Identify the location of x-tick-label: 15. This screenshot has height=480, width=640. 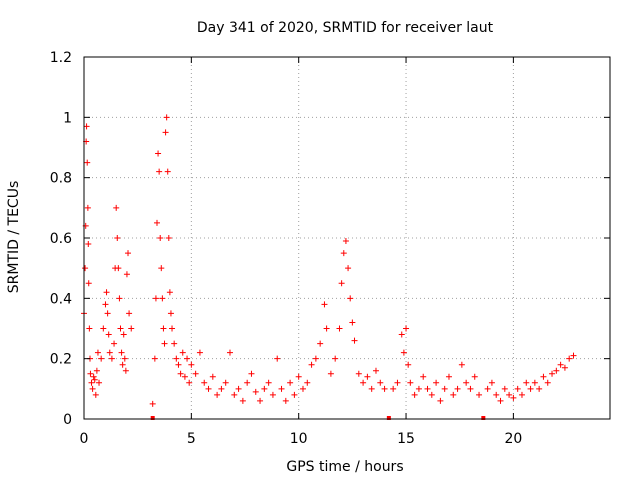
(406, 439).